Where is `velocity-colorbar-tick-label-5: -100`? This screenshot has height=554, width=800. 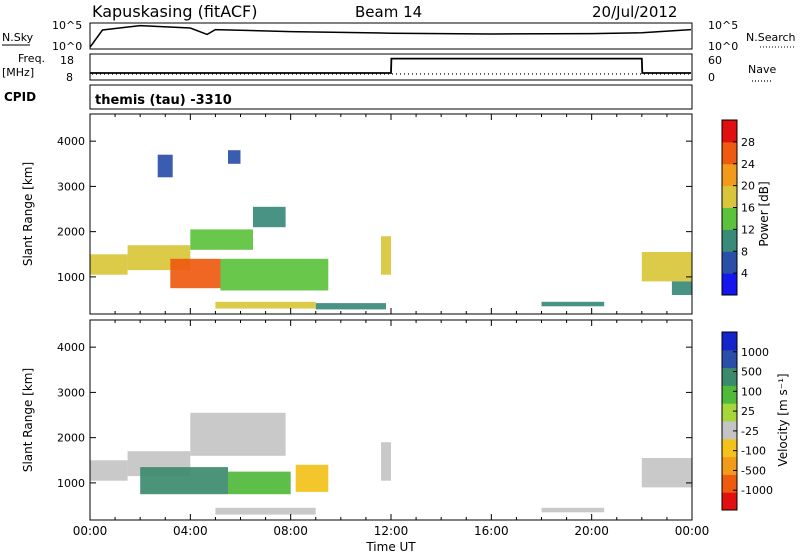 velocity-colorbar-tick-label-5: -100 is located at coordinates (753, 451).